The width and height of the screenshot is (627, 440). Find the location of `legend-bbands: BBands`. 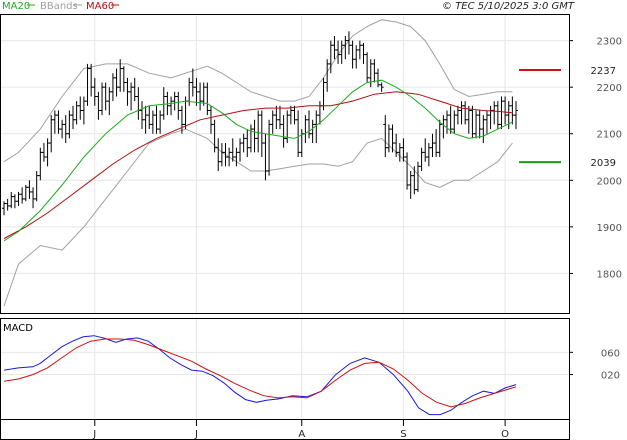

legend-bbands: BBands is located at coordinates (59, 6).